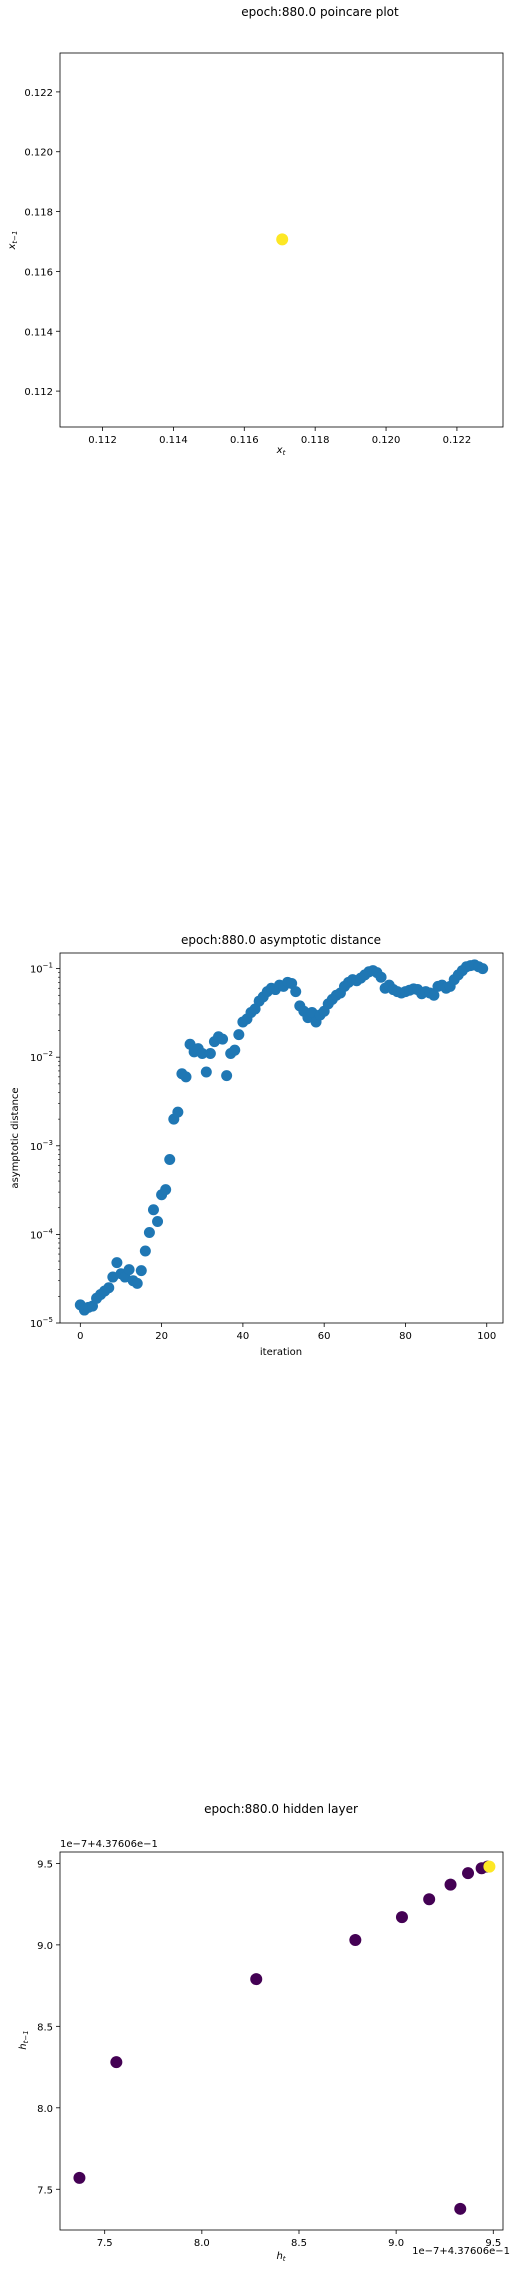 Image resolution: width=512 pixels, height=2269 pixels. I want to click on y-tick-label: 10⁻¹, so click(41, 969).